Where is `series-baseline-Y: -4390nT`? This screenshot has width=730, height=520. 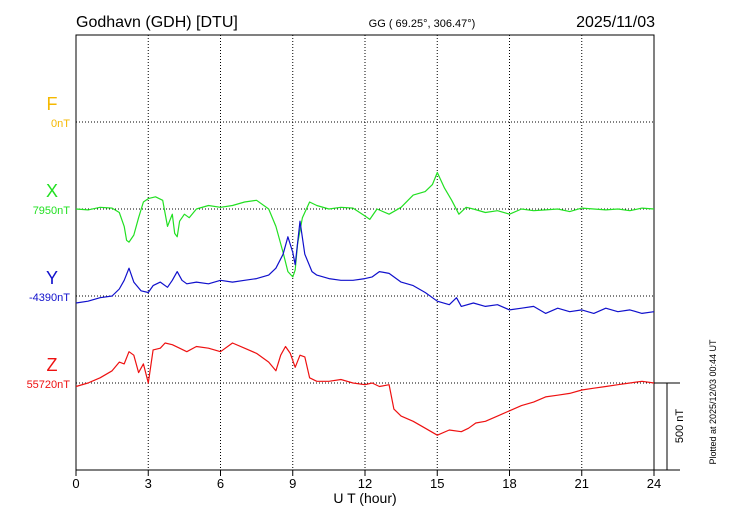
series-baseline-Y: -4390nT is located at coordinates (49, 298).